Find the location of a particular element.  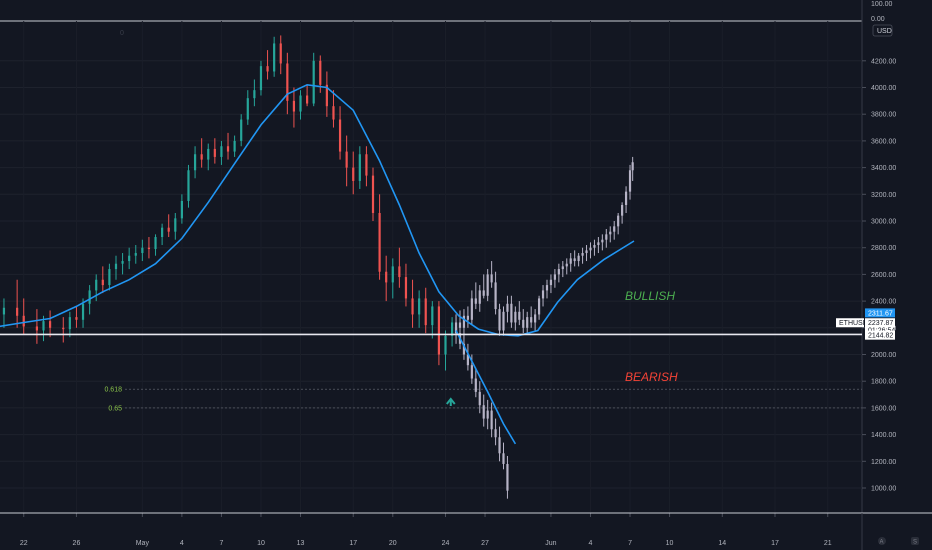

y-tick-label: 4200.00 is located at coordinates (883, 61).